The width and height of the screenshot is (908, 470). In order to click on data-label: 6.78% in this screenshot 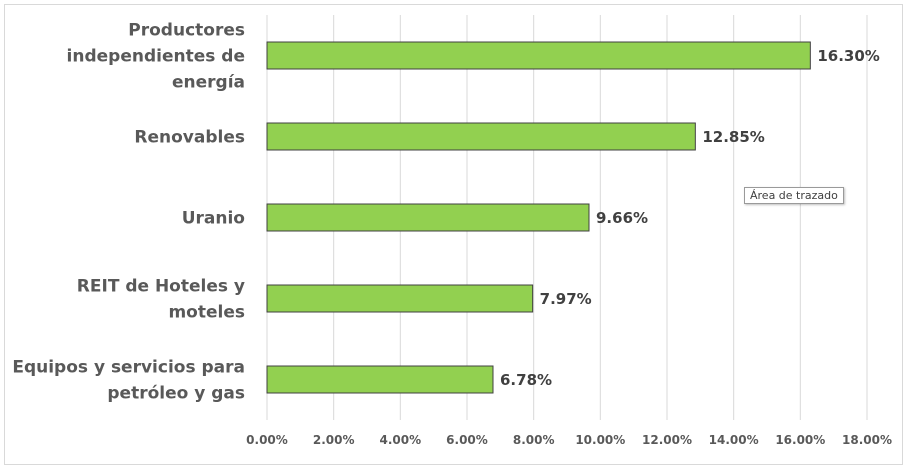, I will do `click(526, 380)`.